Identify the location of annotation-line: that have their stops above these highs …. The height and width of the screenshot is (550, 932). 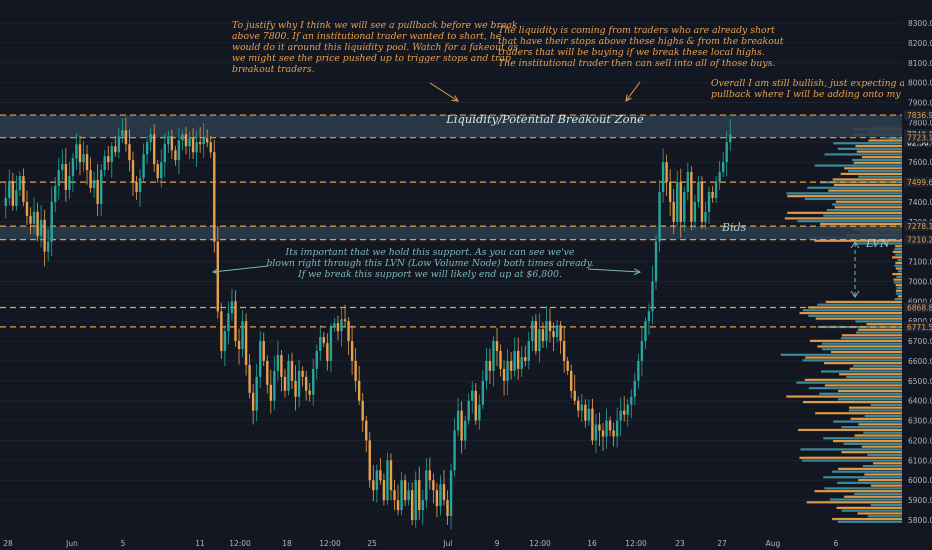
(641, 41).